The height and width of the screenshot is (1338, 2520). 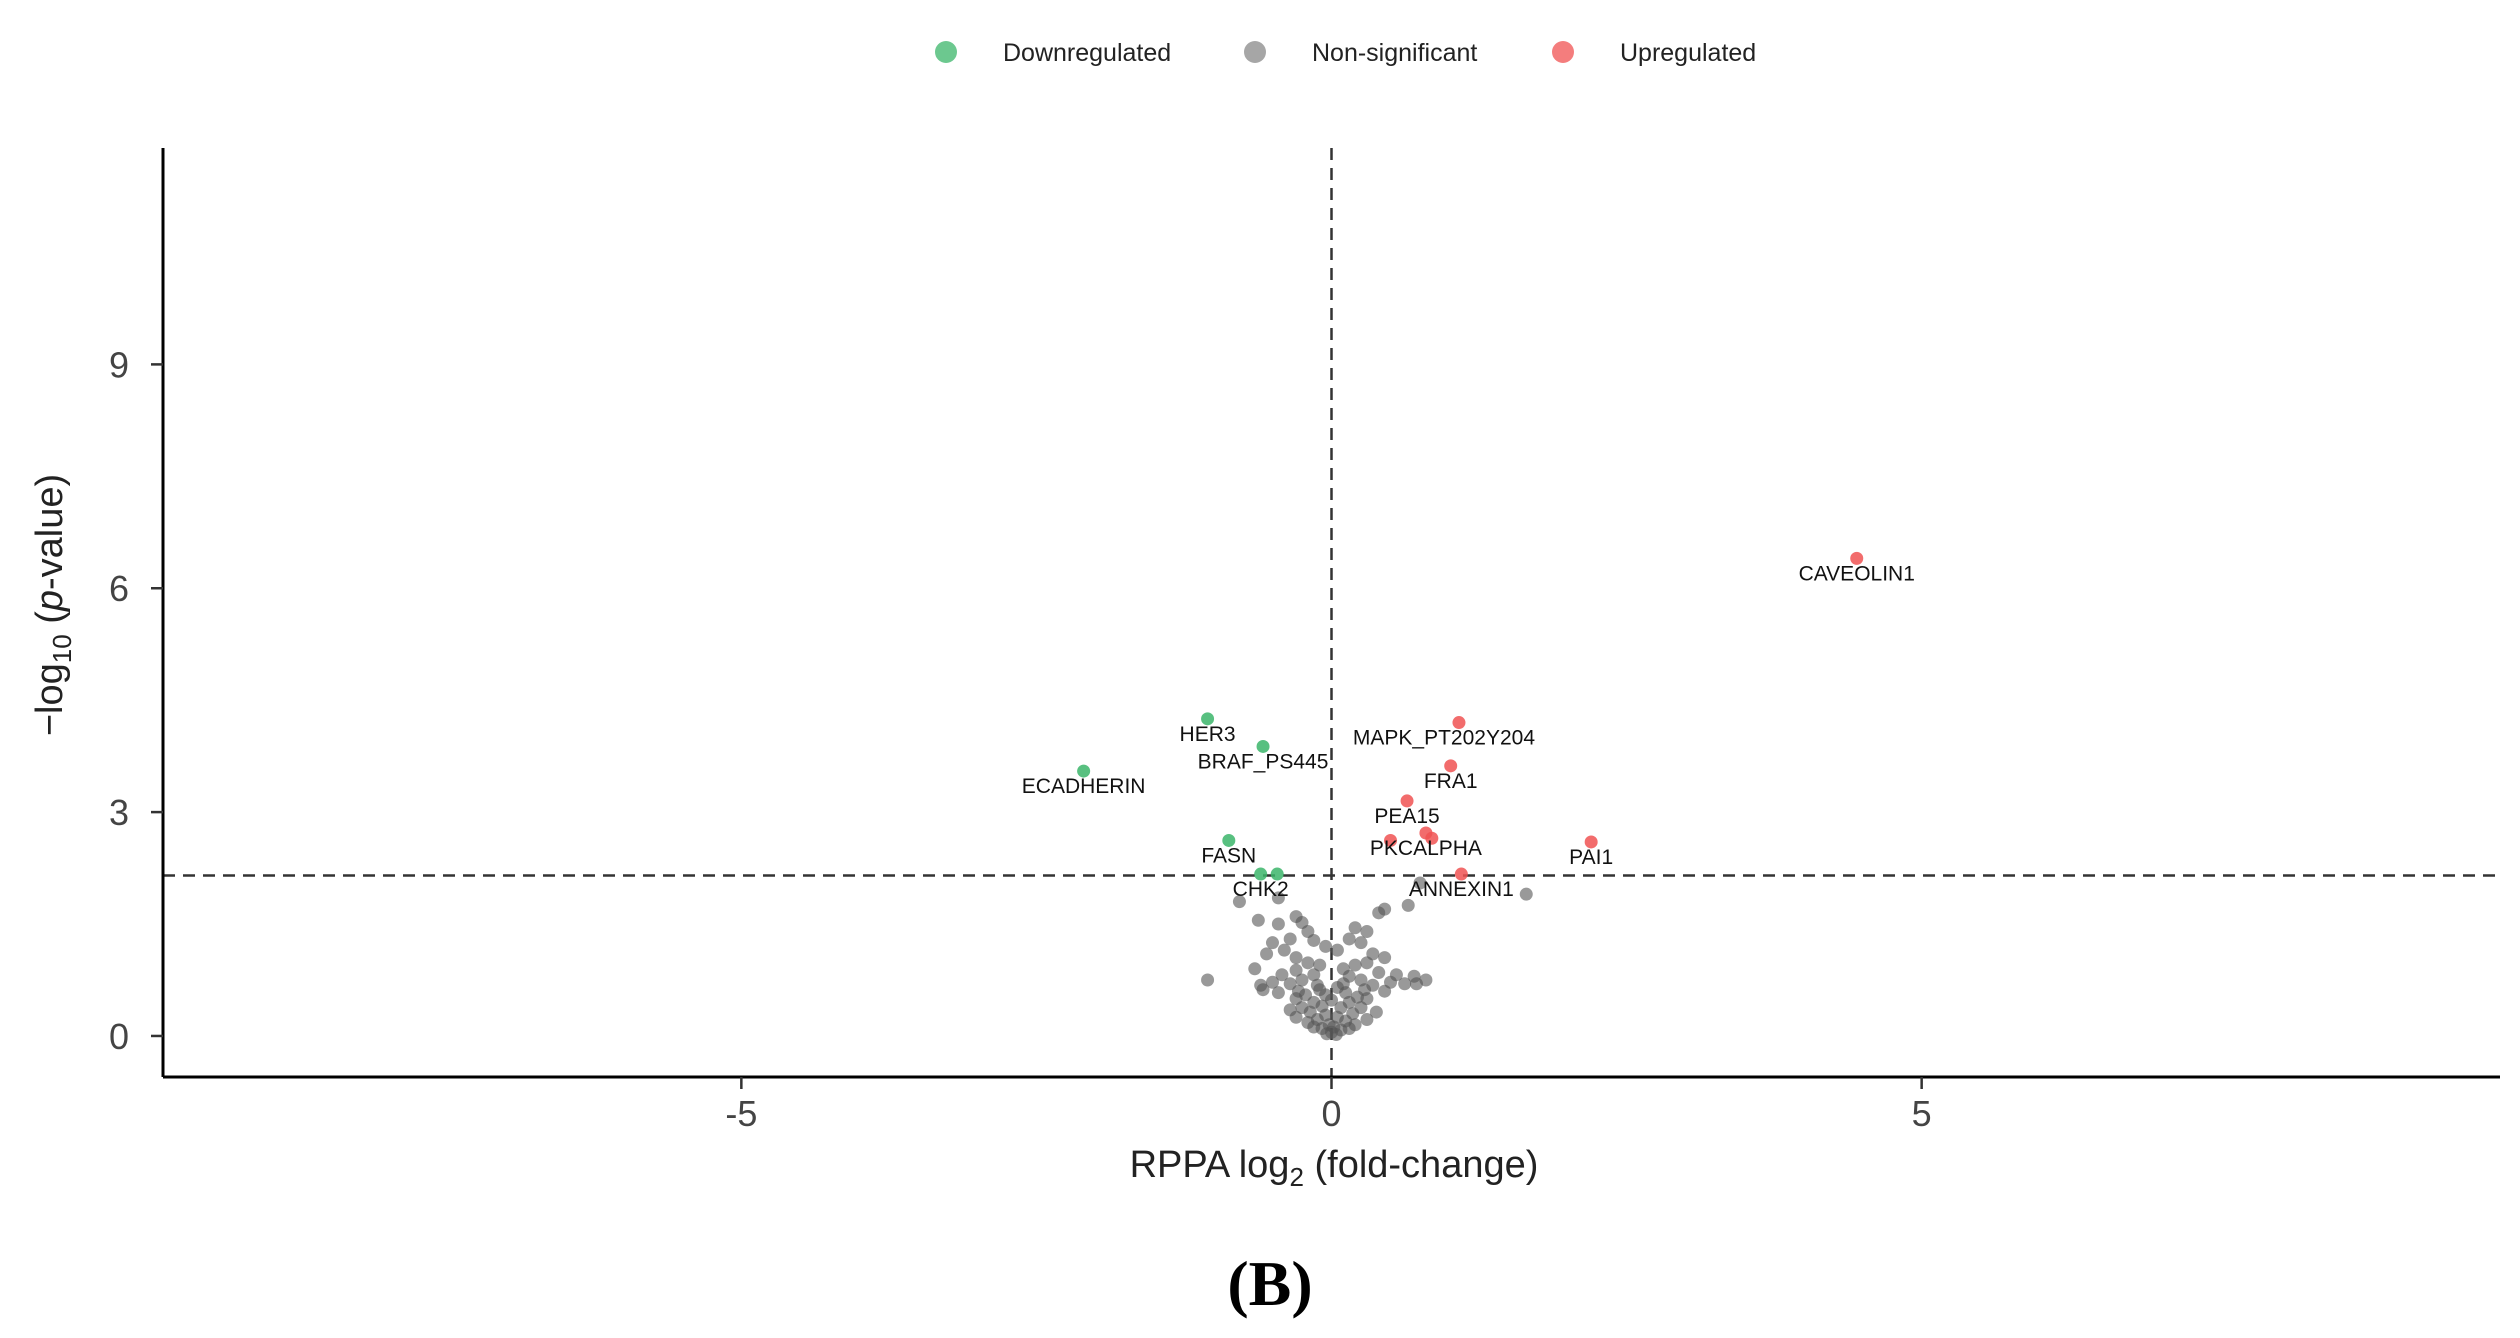 What do you see at coordinates (1087, 53) in the screenshot?
I see `legend-label-downregulated: Downregulated` at bounding box center [1087, 53].